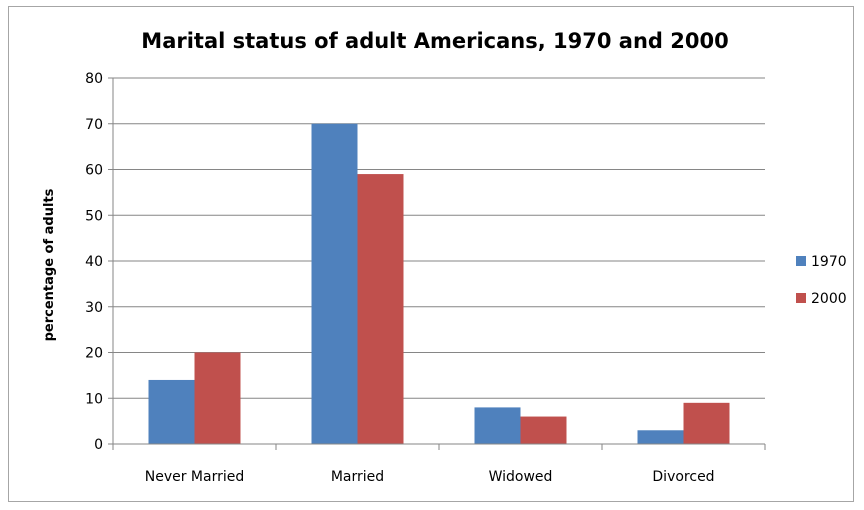 Image resolution: width=864 pixels, height=510 pixels. I want to click on y-axis-label: percentage of adults, so click(49, 264).